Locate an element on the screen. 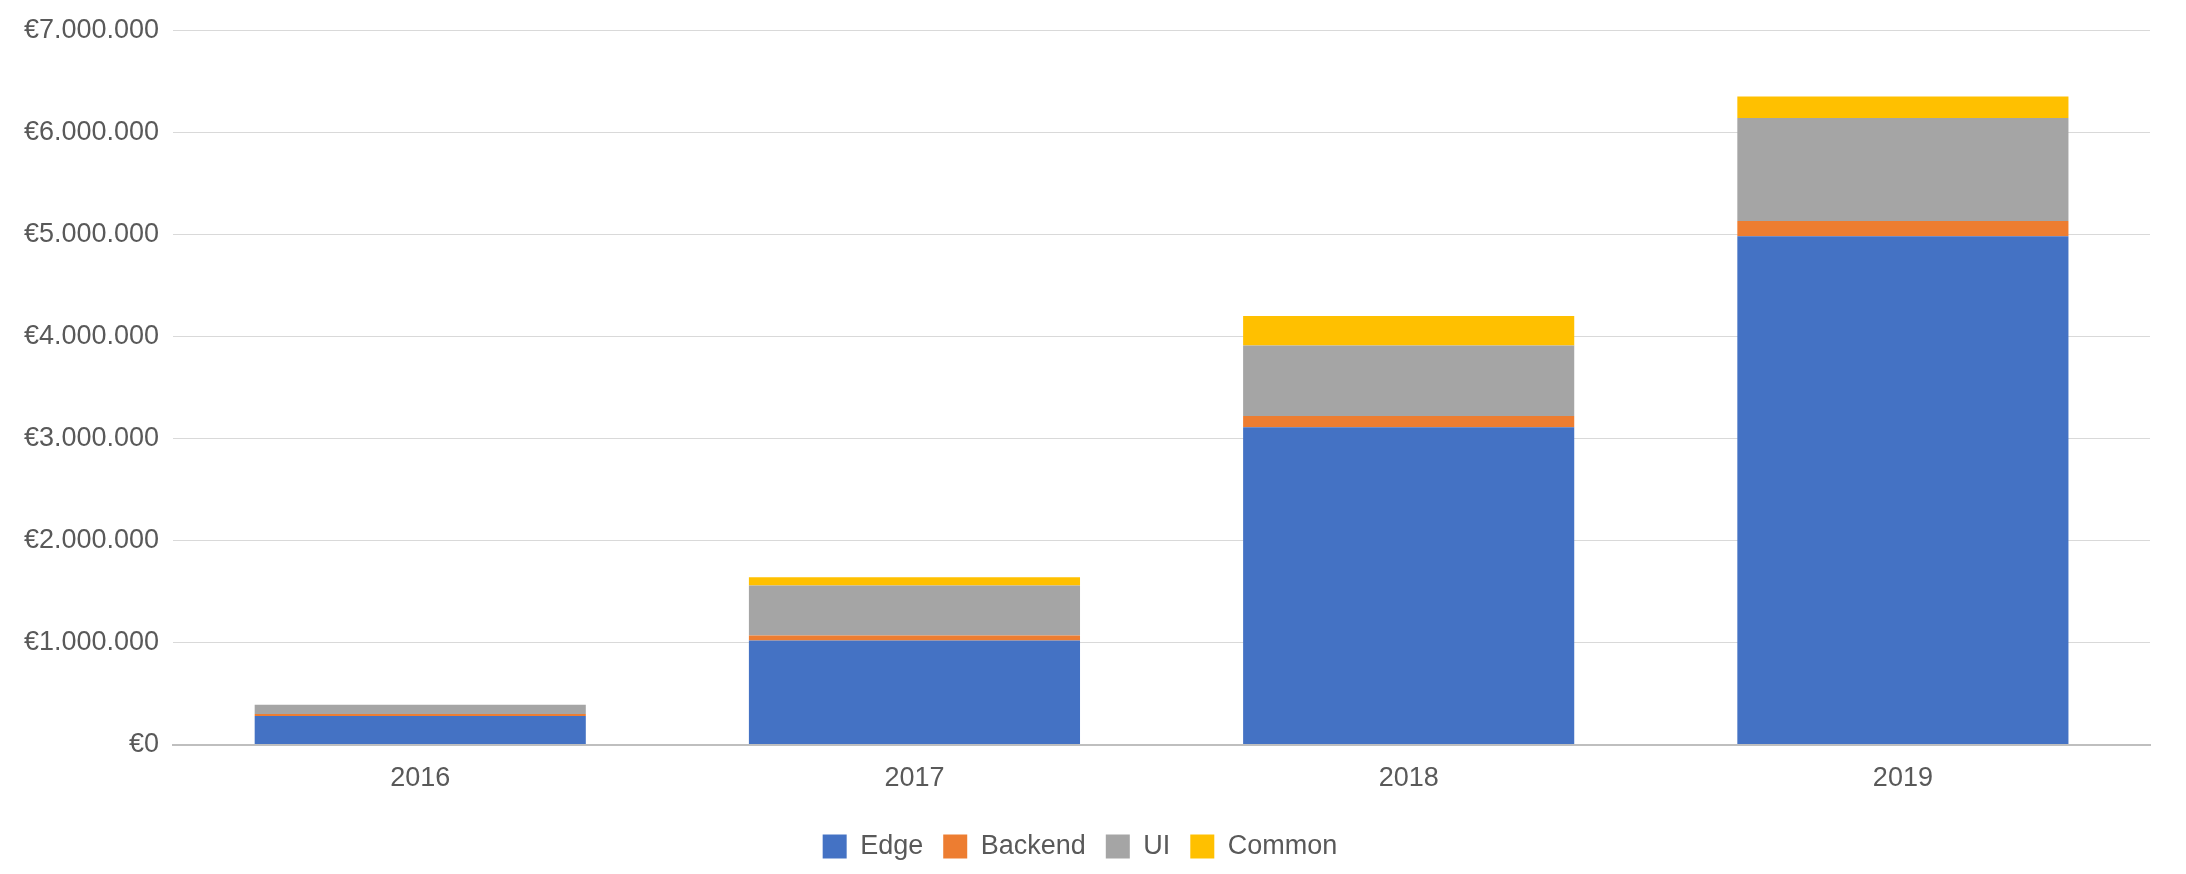  y-tick-label: €5.000.000 is located at coordinates (91, 232).